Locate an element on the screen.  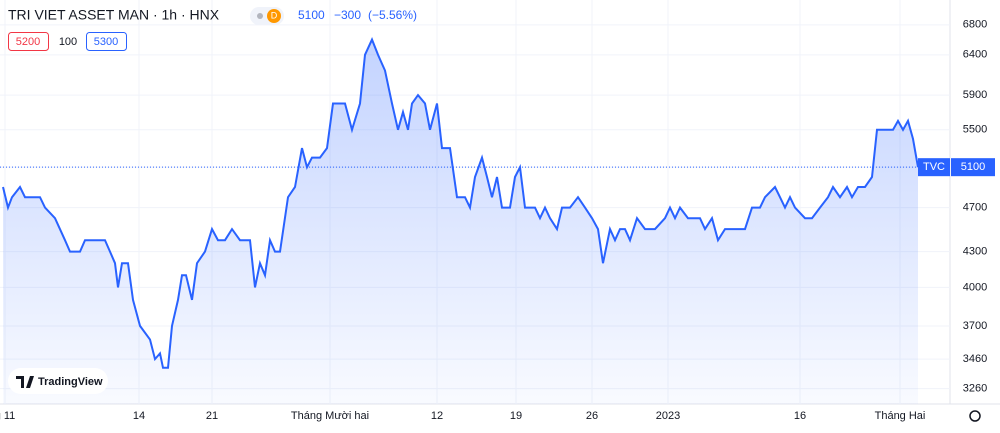
quote-change: −300 is located at coordinates (347, 15).